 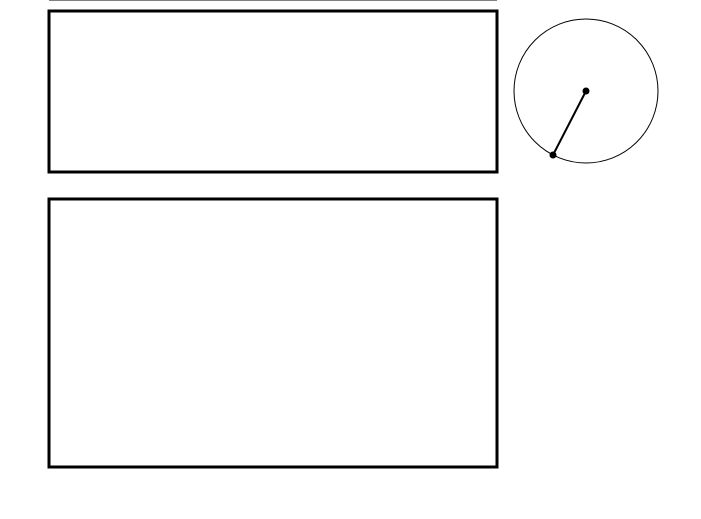 I want to click on info-row-records, so click(x=591, y=271).